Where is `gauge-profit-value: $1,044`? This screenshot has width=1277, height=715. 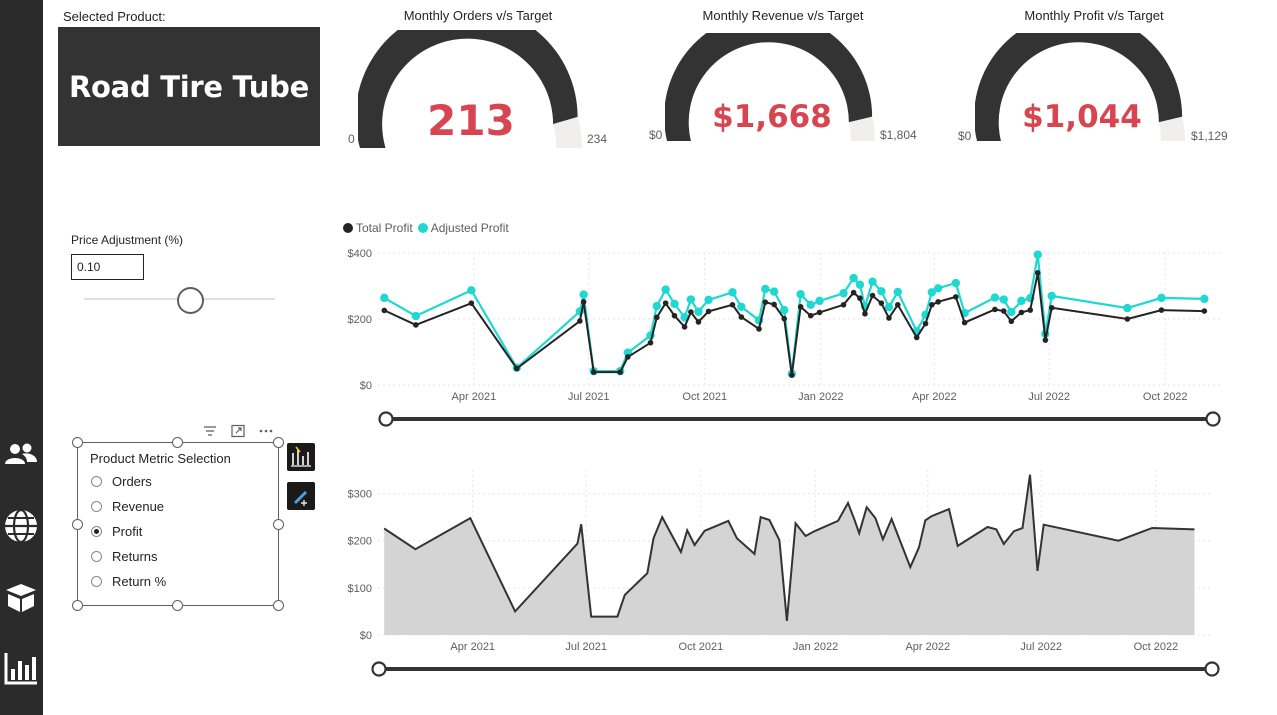 gauge-profit-value: $1,044 is located at coordinates (1082, 117).